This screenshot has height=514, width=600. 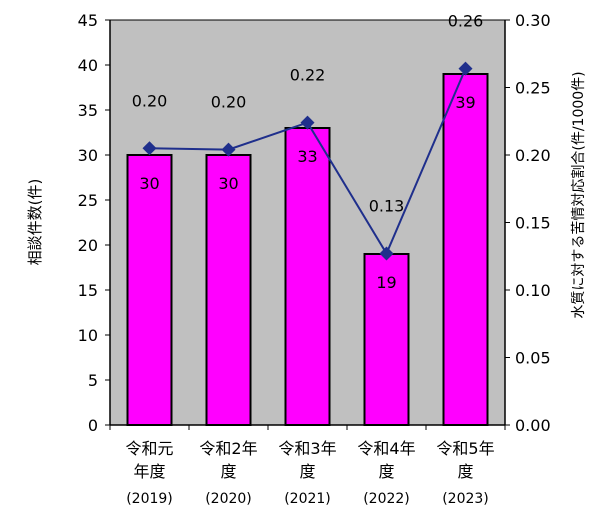 I want to click on left-tick-label: 10, so click(x=88, y=335).